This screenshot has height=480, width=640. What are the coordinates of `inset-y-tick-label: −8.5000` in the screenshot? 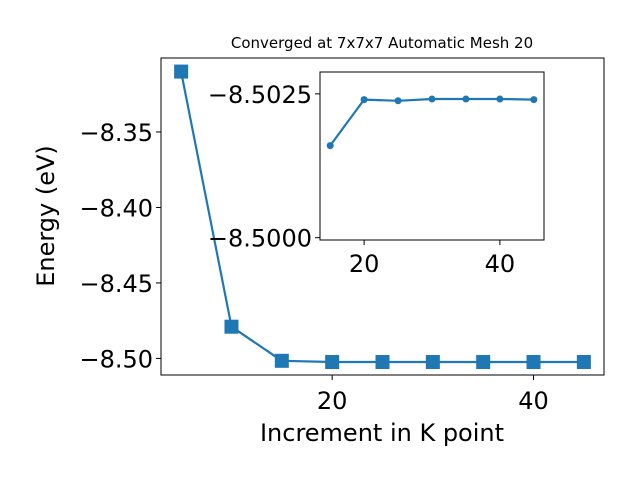 It's located at (260, 239).